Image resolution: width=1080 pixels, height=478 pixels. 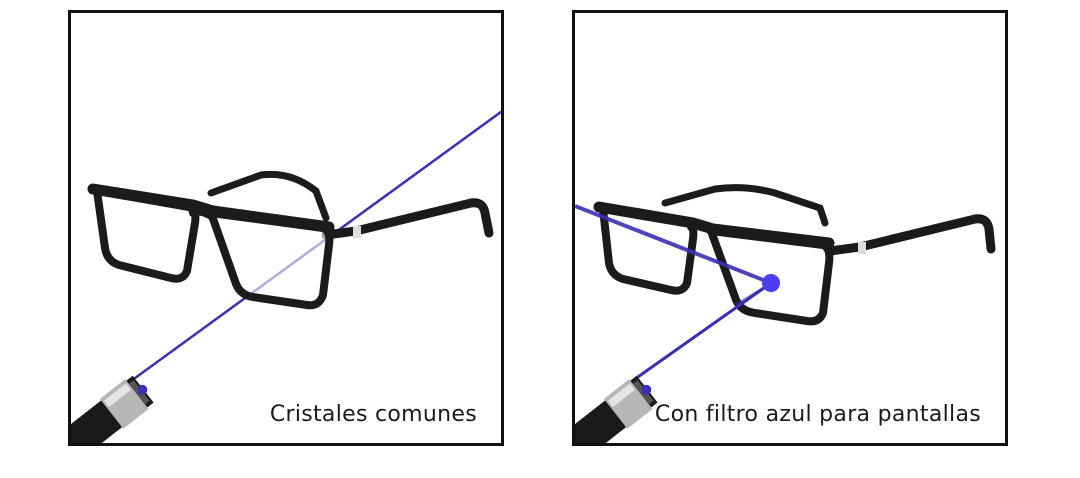 What do you see at coordinates (373, 414) in the screenshot?
I see `panel-caption: Cristales comunes` at bounding box center [373, 414].